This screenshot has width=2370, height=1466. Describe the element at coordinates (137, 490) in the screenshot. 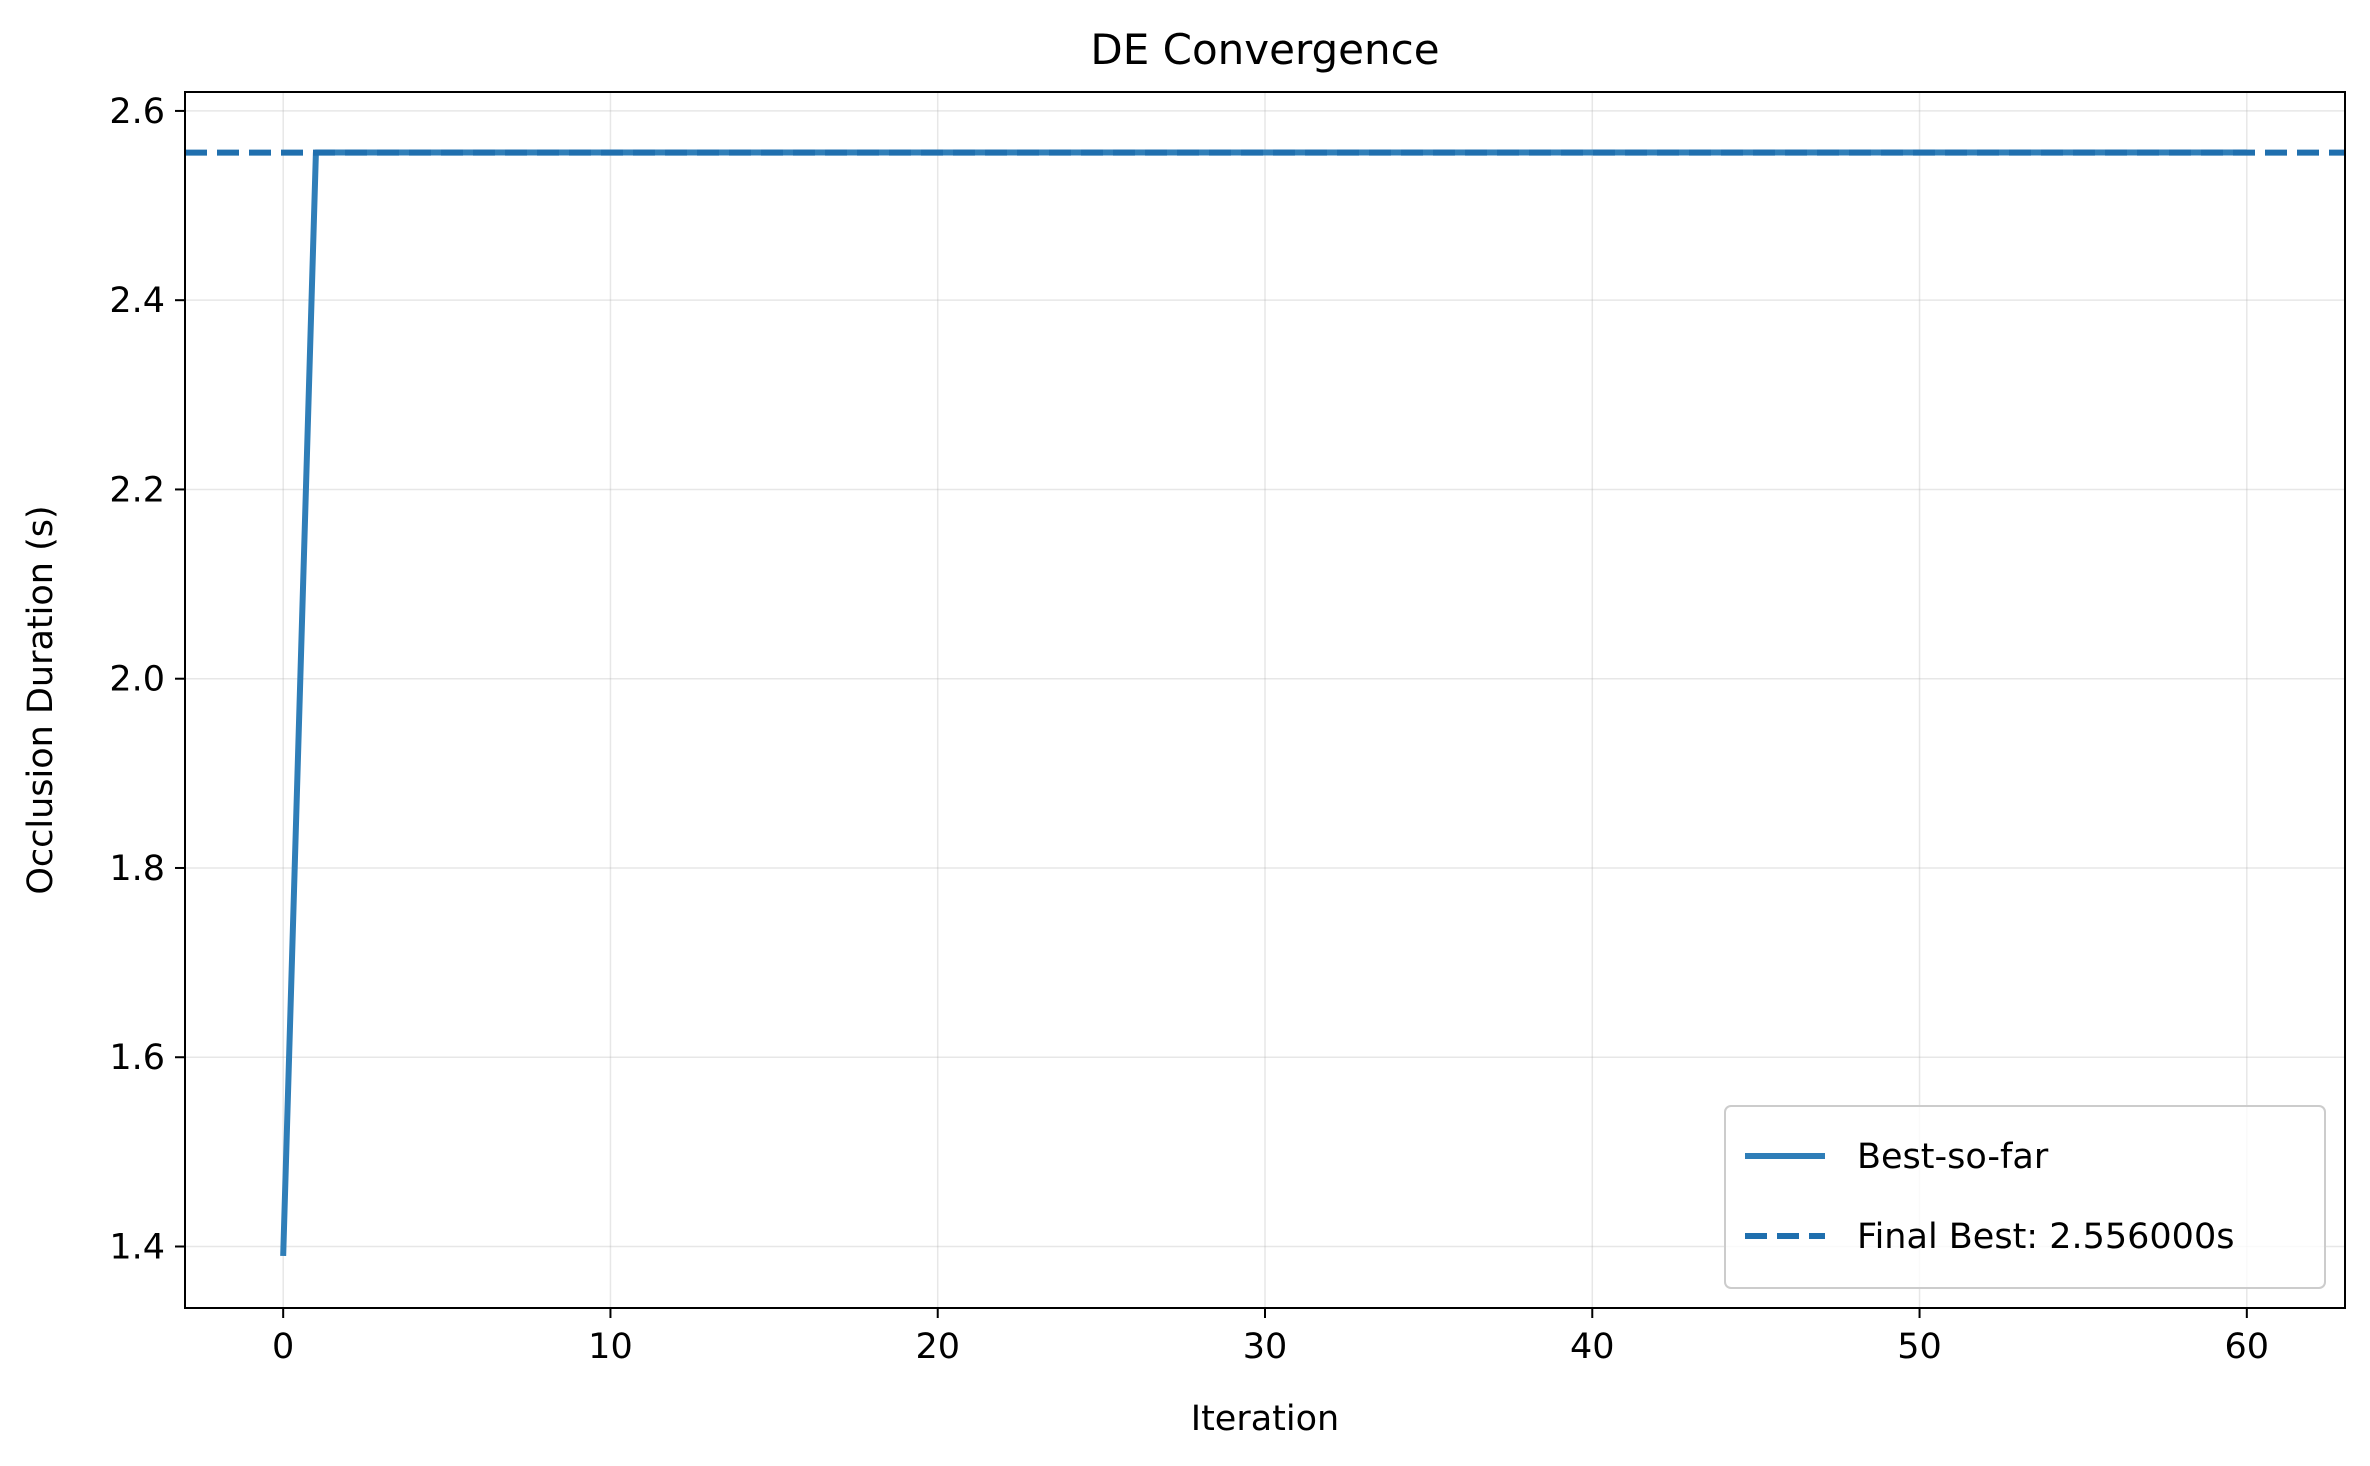

I see `y-tick-label: 2.2` at that location.